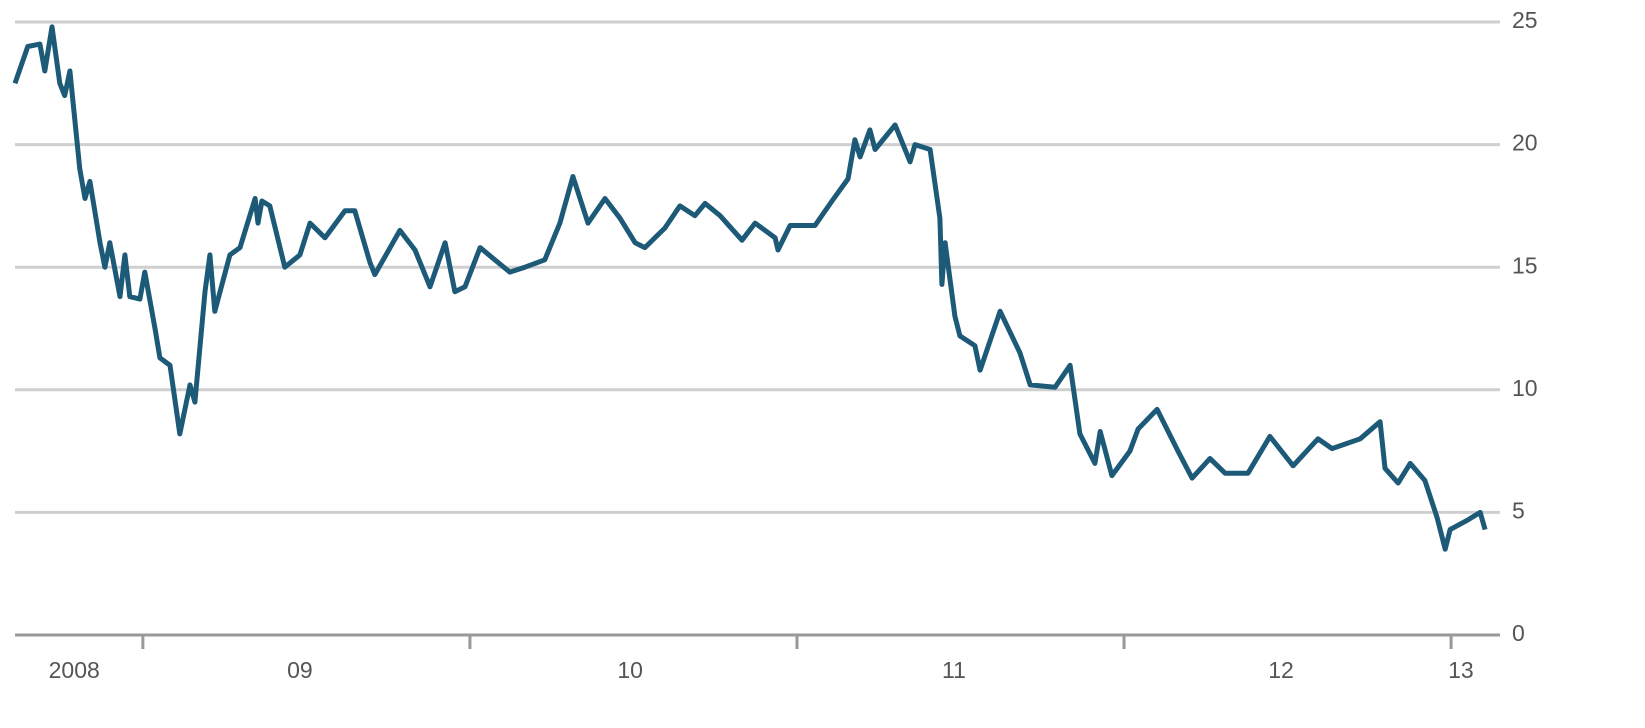 The width and height of the screenshot is (1645, 728). What do you see at coordinates (1461, 670) in the screenshot?
I see `x-tick-label: 13` at bounding box center [1461, 670].